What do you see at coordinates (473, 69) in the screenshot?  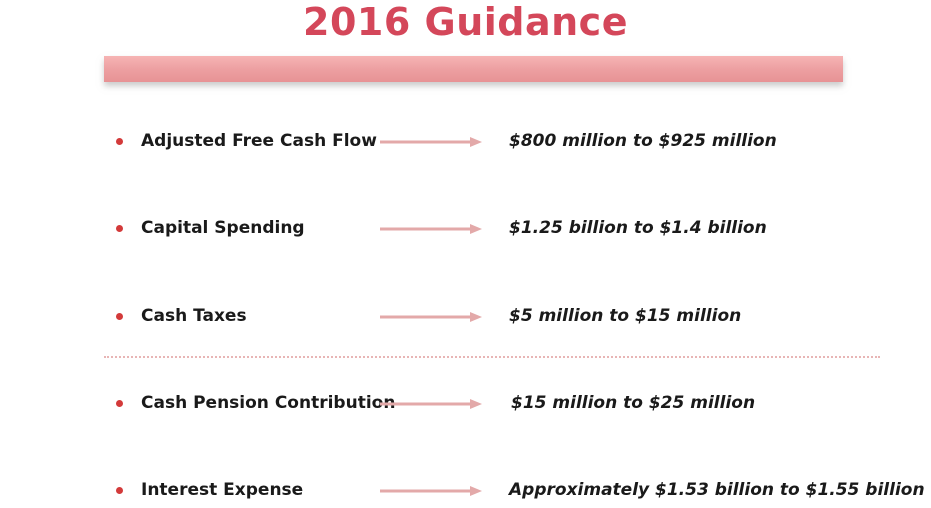 I see `title-underline-bar` at bounding box center [473, 69].